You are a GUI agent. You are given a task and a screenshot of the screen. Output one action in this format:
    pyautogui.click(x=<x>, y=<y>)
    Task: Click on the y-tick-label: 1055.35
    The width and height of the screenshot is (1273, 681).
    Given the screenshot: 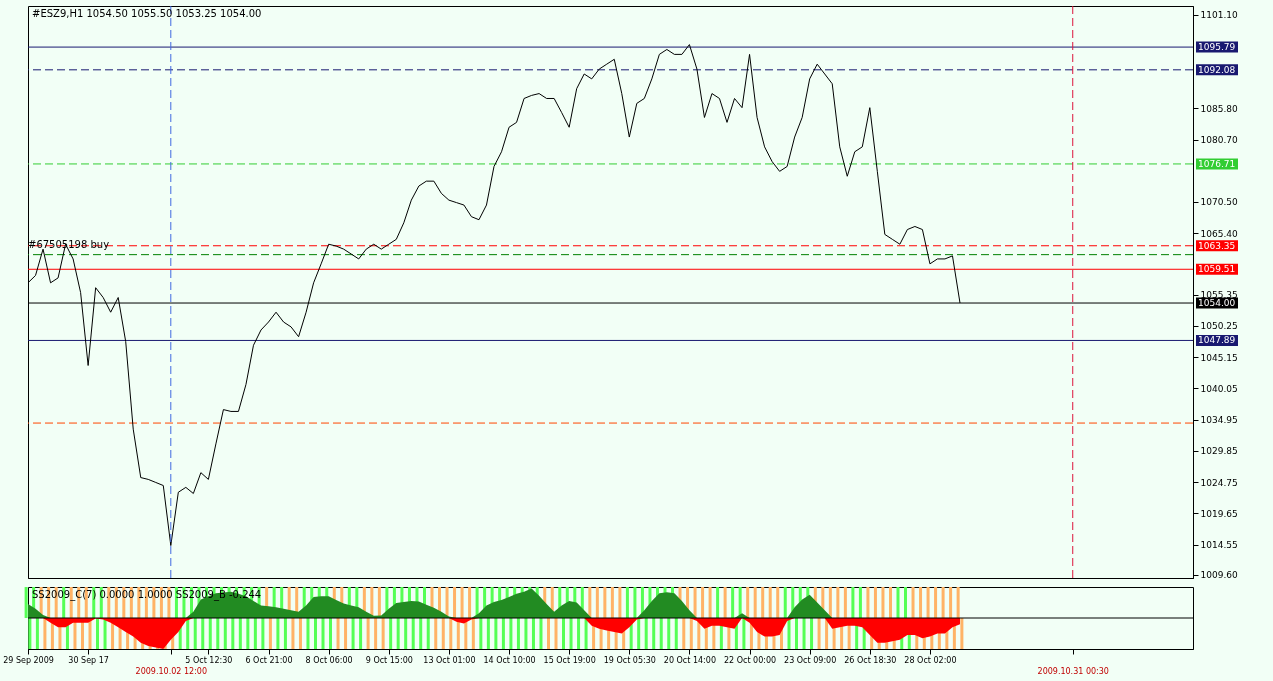 What is the action you would take?
    pyautogui.click(x=1219, y=295)
    